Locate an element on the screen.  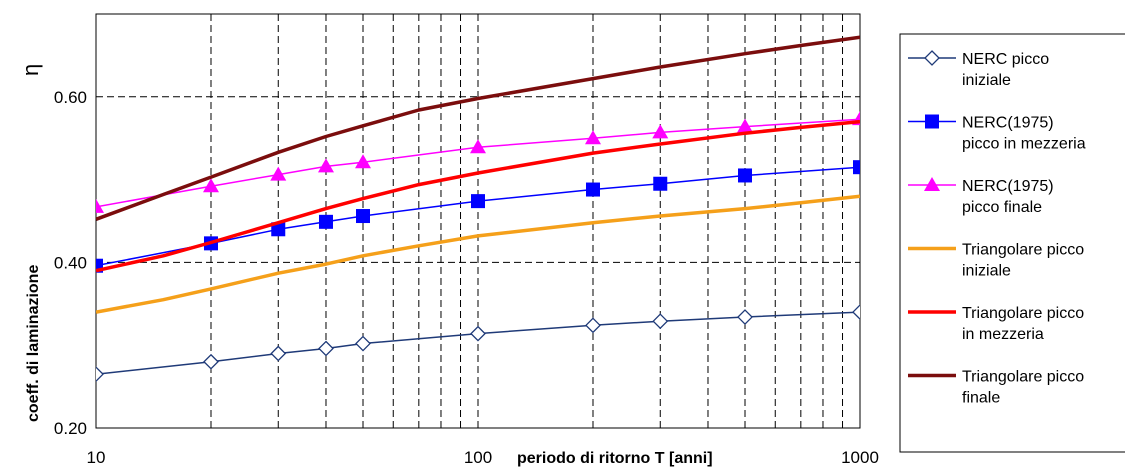
y-axis-symbol: η is located at coordinates (30, 70).